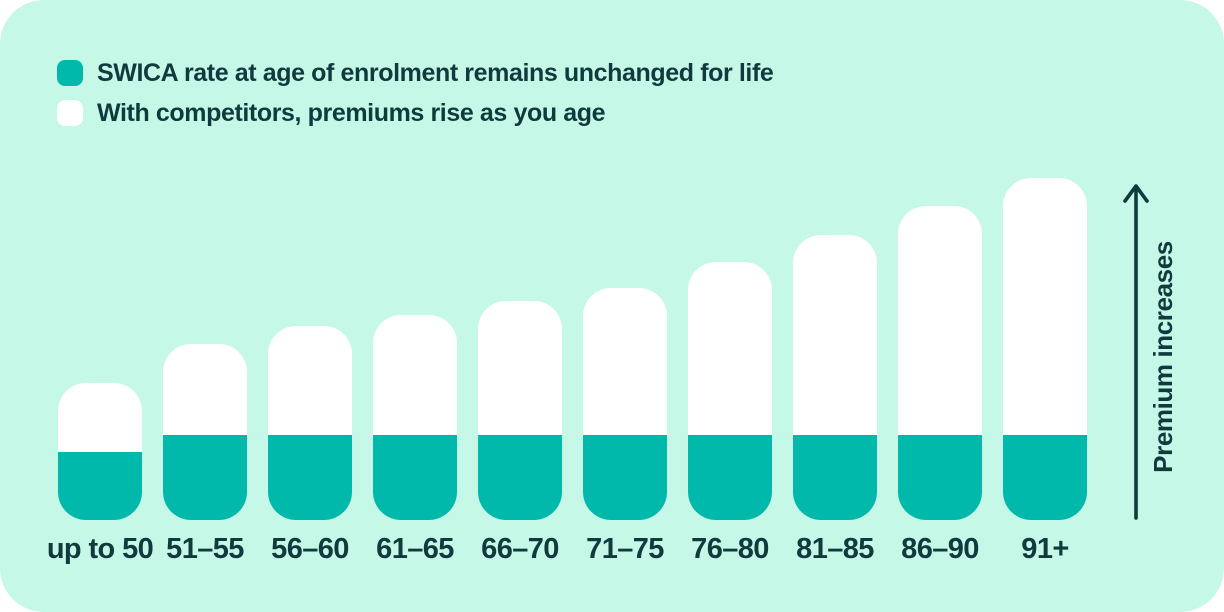 This screenshot has height=612, width=1224. I want to click on x-axis-label: 91+, so click(1045, 549).